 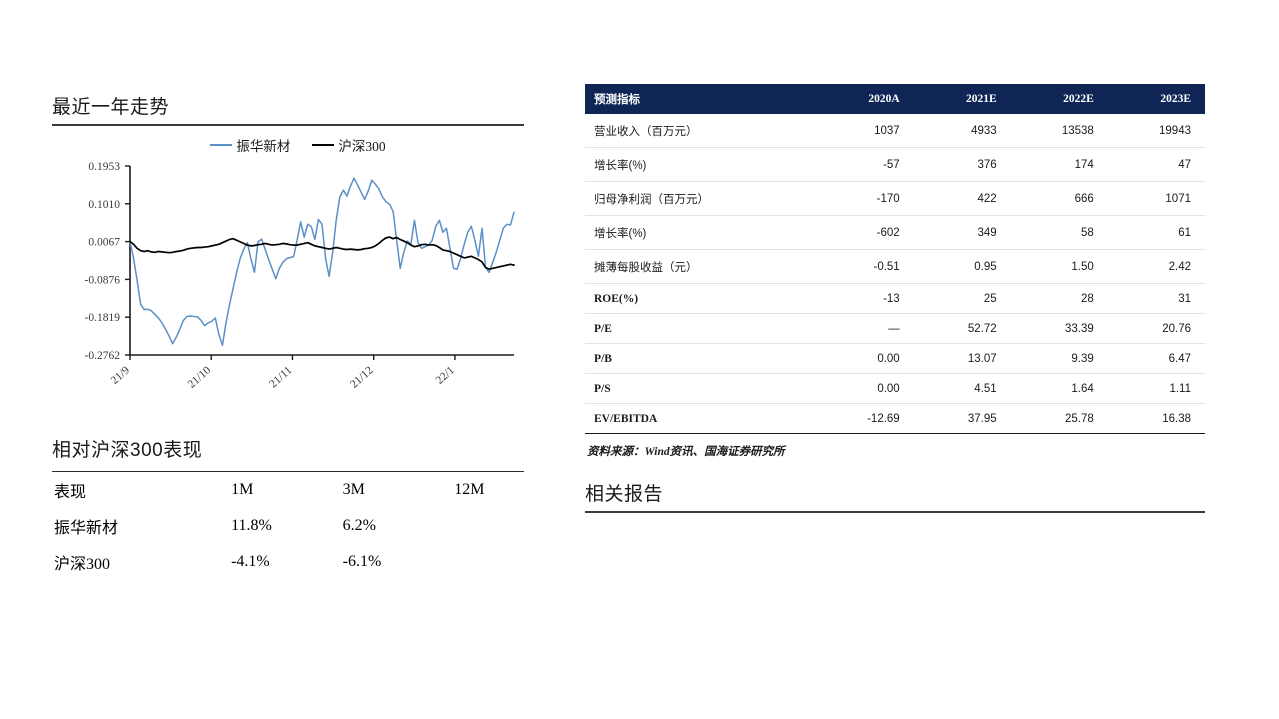 I want to click on x-axis-tick-label: 21/11, so click(x=280, y=377).